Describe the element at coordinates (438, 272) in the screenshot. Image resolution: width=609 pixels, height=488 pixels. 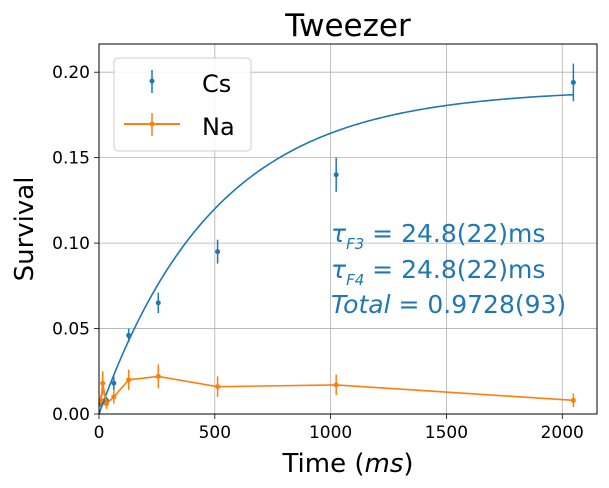
I see `annotation-tau-f4: τF4 = 24.8(22)ms` at that location.